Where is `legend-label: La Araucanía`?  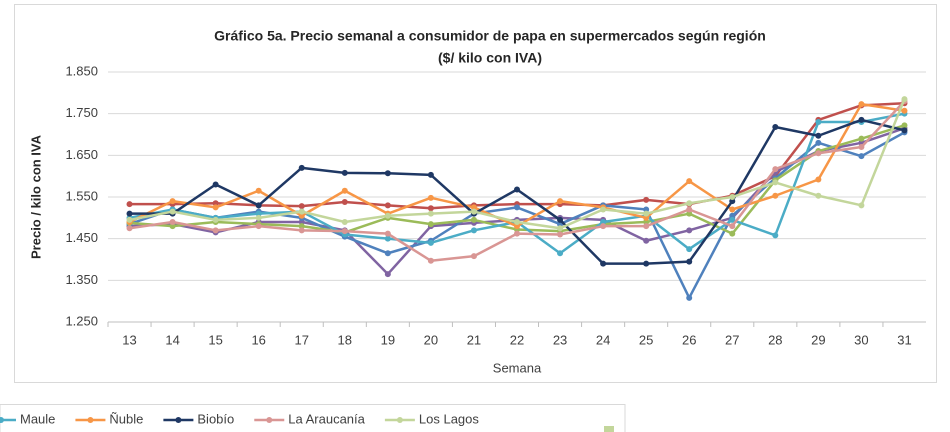
legend-label: La Araucanía is located at coordinates (326, 418).